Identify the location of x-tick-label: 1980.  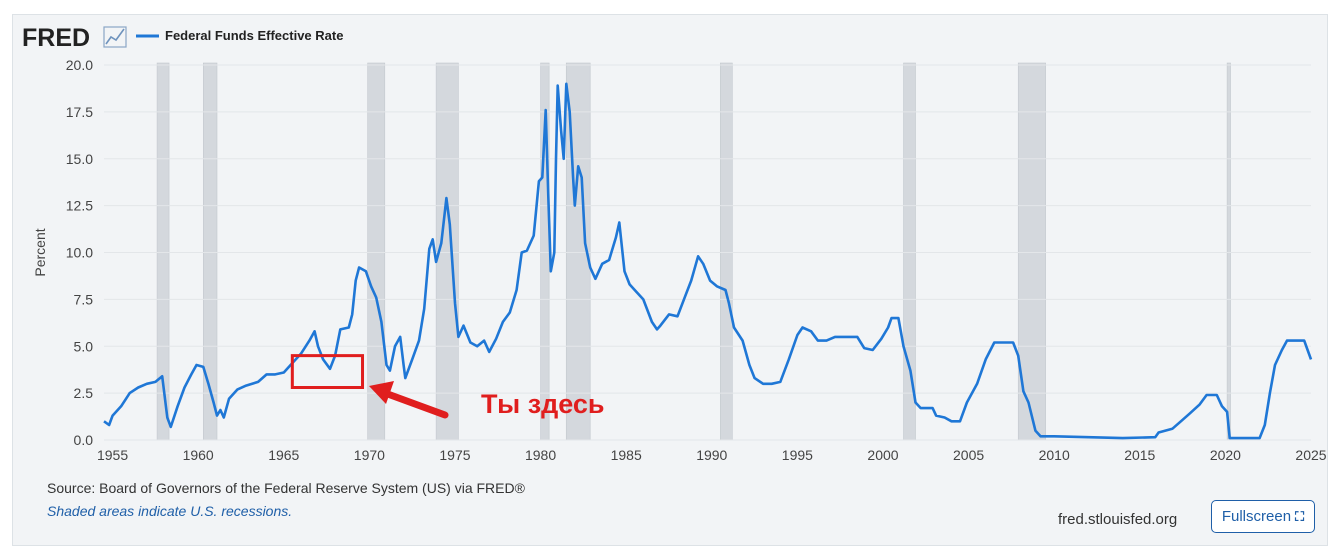
(540, 455).